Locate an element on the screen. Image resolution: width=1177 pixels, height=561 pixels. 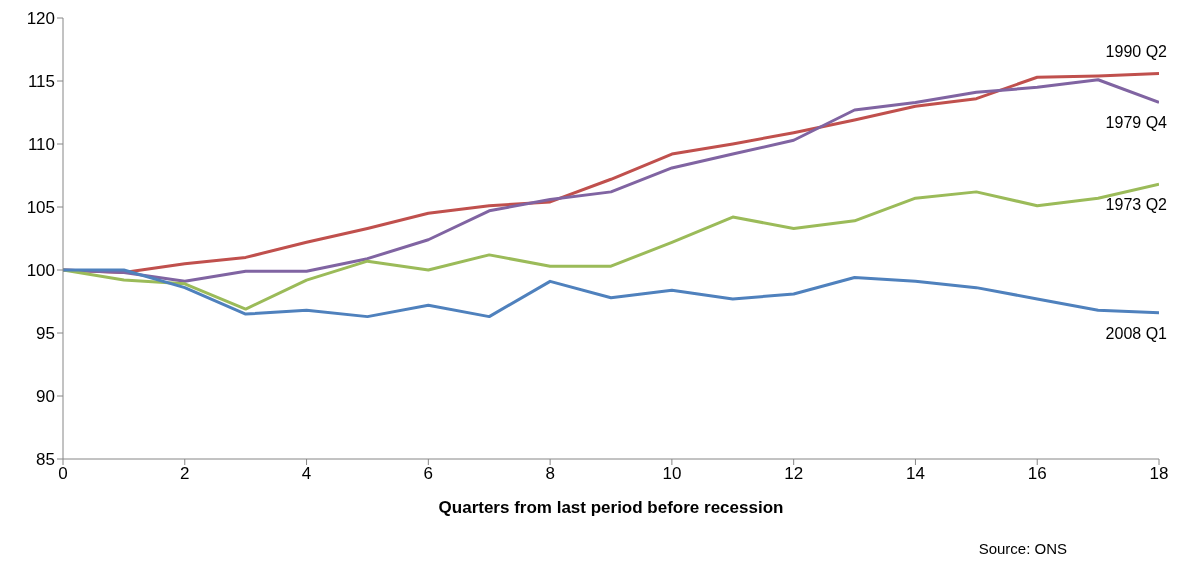
x-tick-label: 14 is located at coordinates (915, 474).